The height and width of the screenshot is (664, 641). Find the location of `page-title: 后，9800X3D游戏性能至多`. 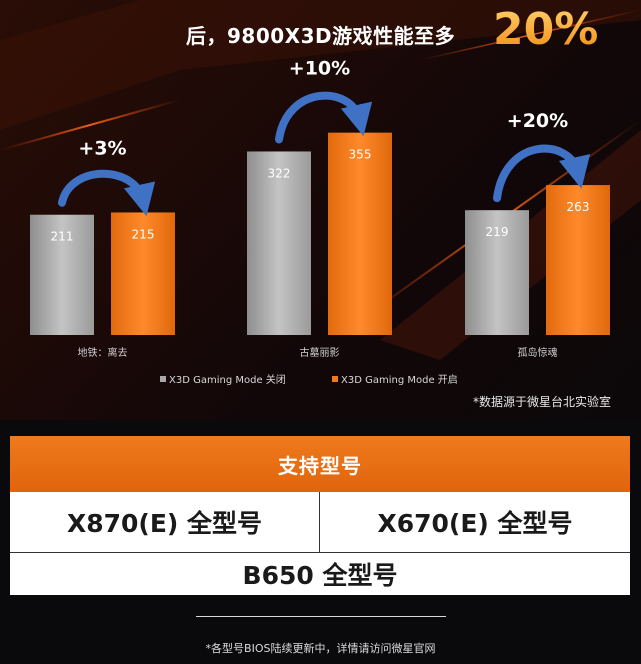

page-title: 后，9800X3D游戏性能至多 is located at coordinates (321, 36).